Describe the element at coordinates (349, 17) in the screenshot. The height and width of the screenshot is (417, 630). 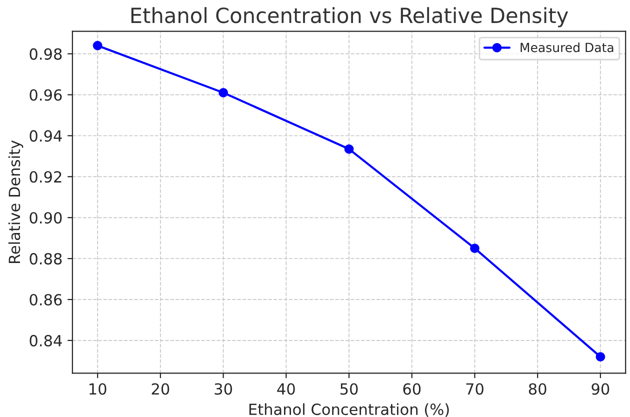
I see `chart-title: Ethanol Concentration vs Relative Density` at that location.